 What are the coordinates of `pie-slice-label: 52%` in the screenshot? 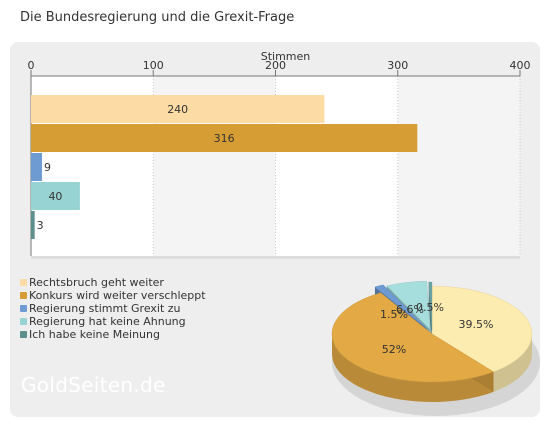 It's located at (394, 349).